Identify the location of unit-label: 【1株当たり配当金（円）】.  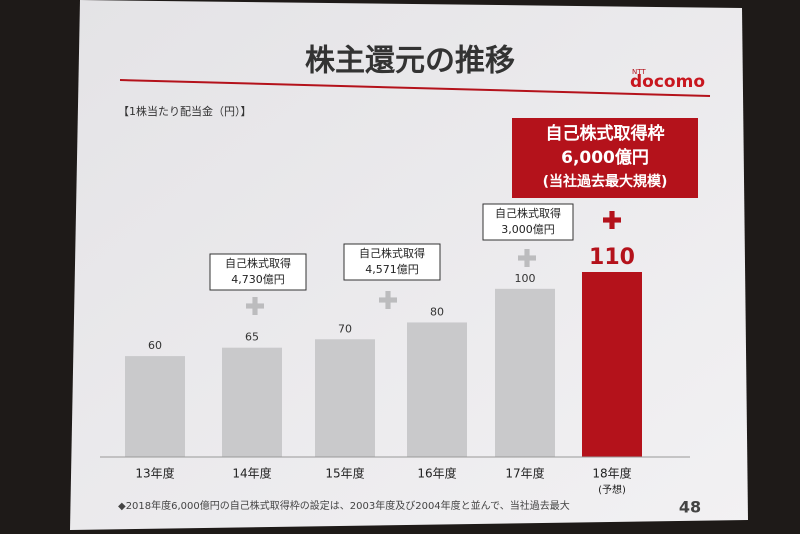
(185, 111).